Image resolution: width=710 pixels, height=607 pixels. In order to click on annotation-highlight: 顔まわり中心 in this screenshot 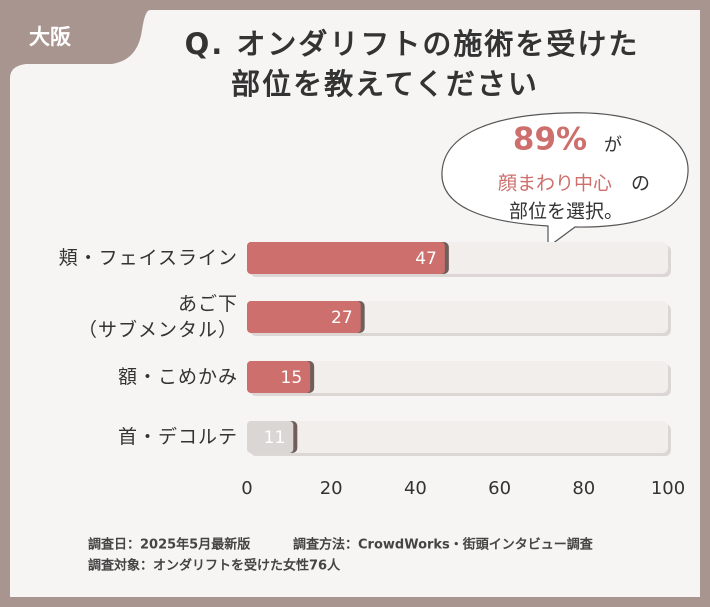, I will do `click(555, 184)`.